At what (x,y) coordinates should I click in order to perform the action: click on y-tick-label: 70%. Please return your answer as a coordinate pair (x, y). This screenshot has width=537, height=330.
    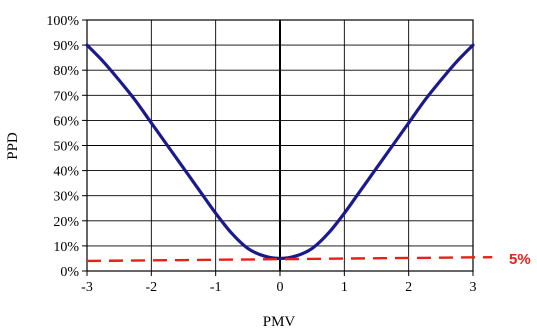
    Looking at the image, I should click on (66, 96).